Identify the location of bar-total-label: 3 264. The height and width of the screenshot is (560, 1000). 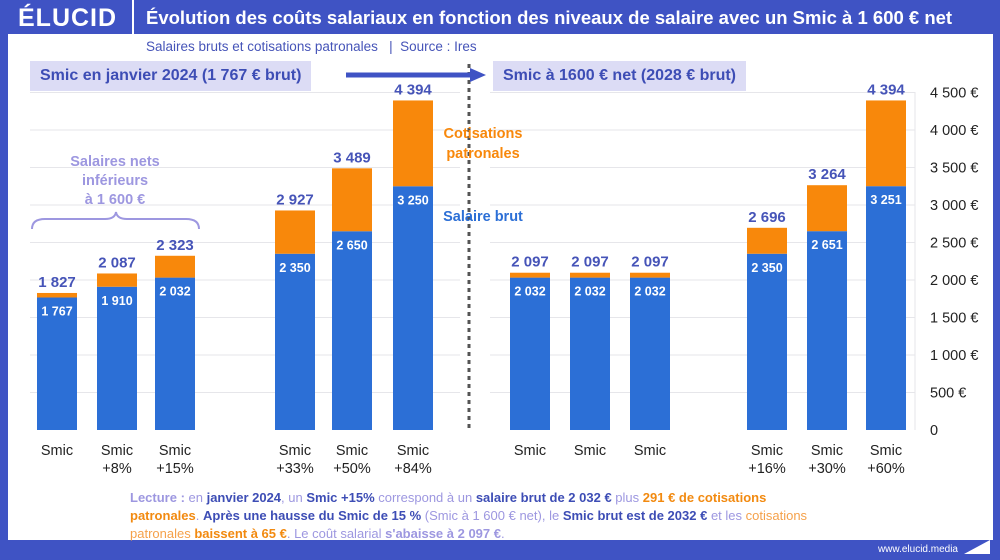
(827, 174).